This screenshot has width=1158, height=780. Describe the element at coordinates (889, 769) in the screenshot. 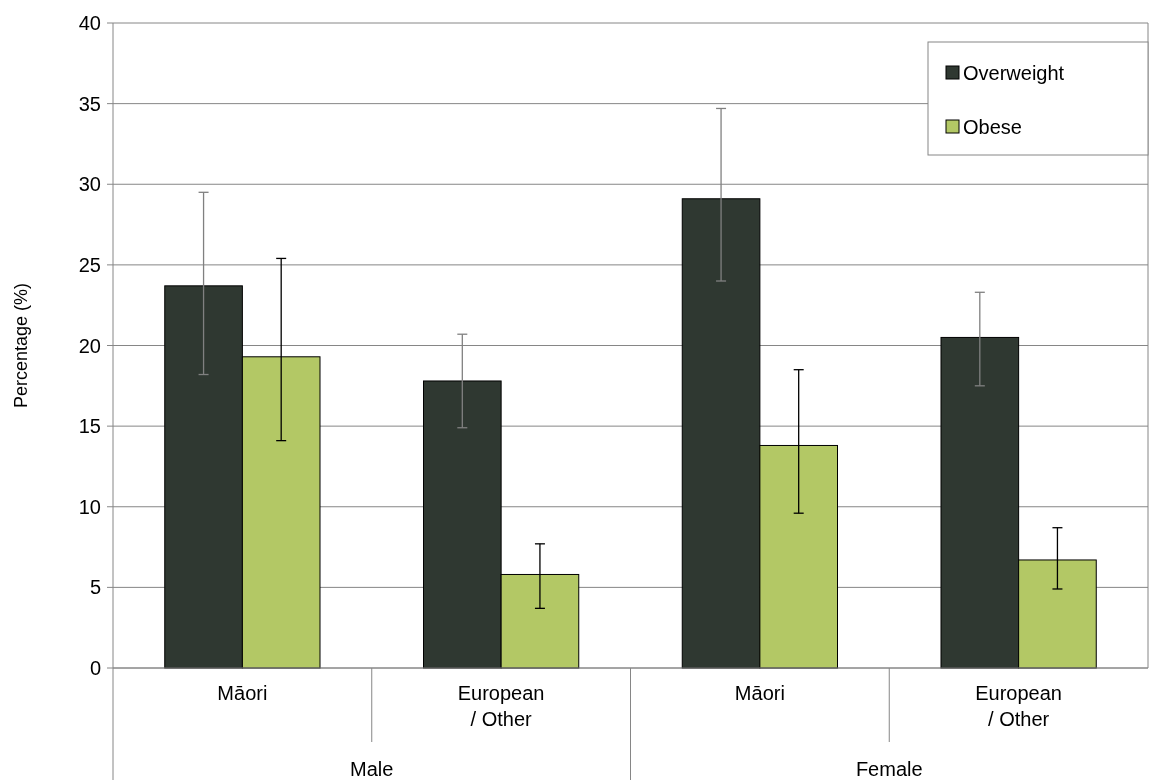

I see `text: Female` at that location.